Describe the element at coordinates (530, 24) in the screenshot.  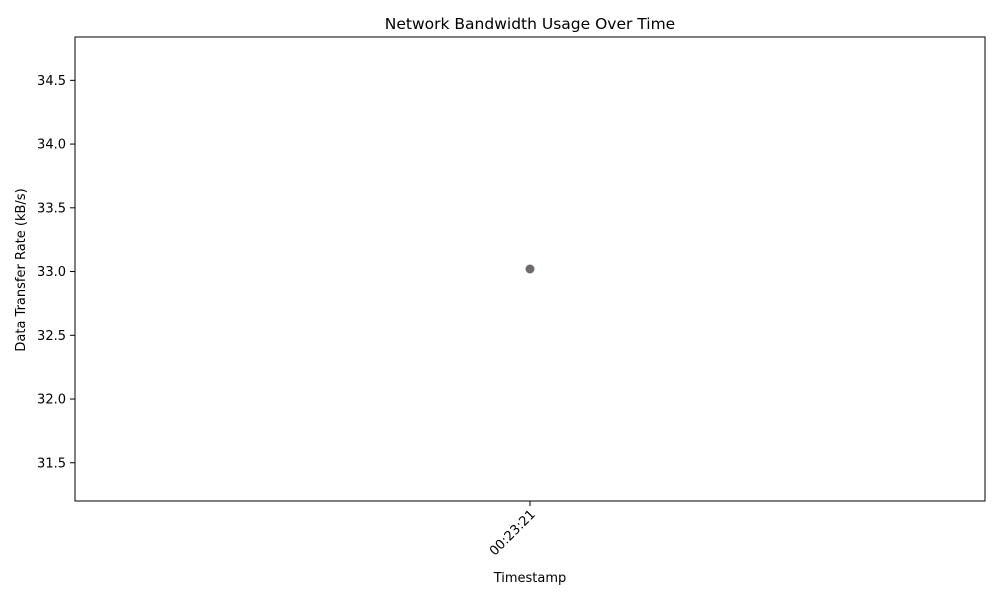
I see `chart-title: Network Bandwidth Usage Over Time` at that location.